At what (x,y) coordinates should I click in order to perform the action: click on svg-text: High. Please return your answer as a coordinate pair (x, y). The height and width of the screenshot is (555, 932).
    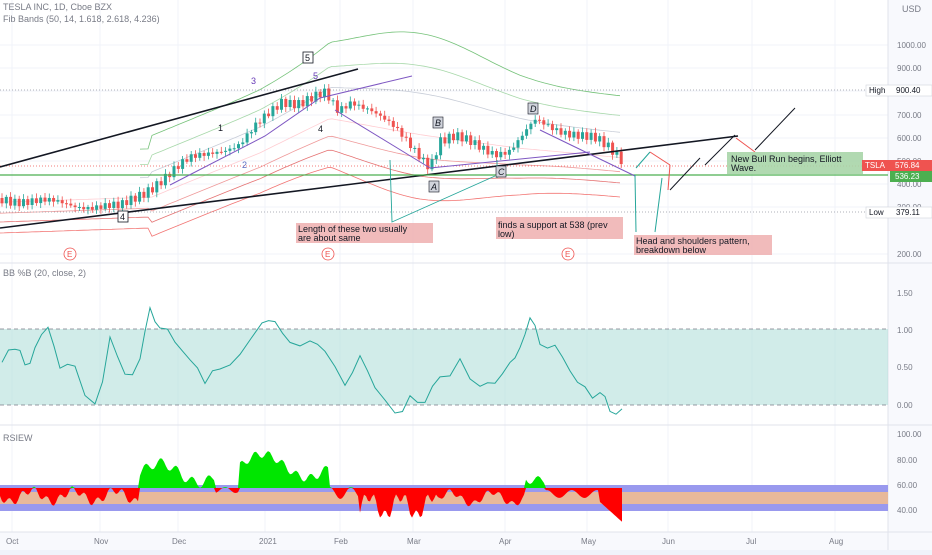
    Looking at the image, I should click on (877, 90).